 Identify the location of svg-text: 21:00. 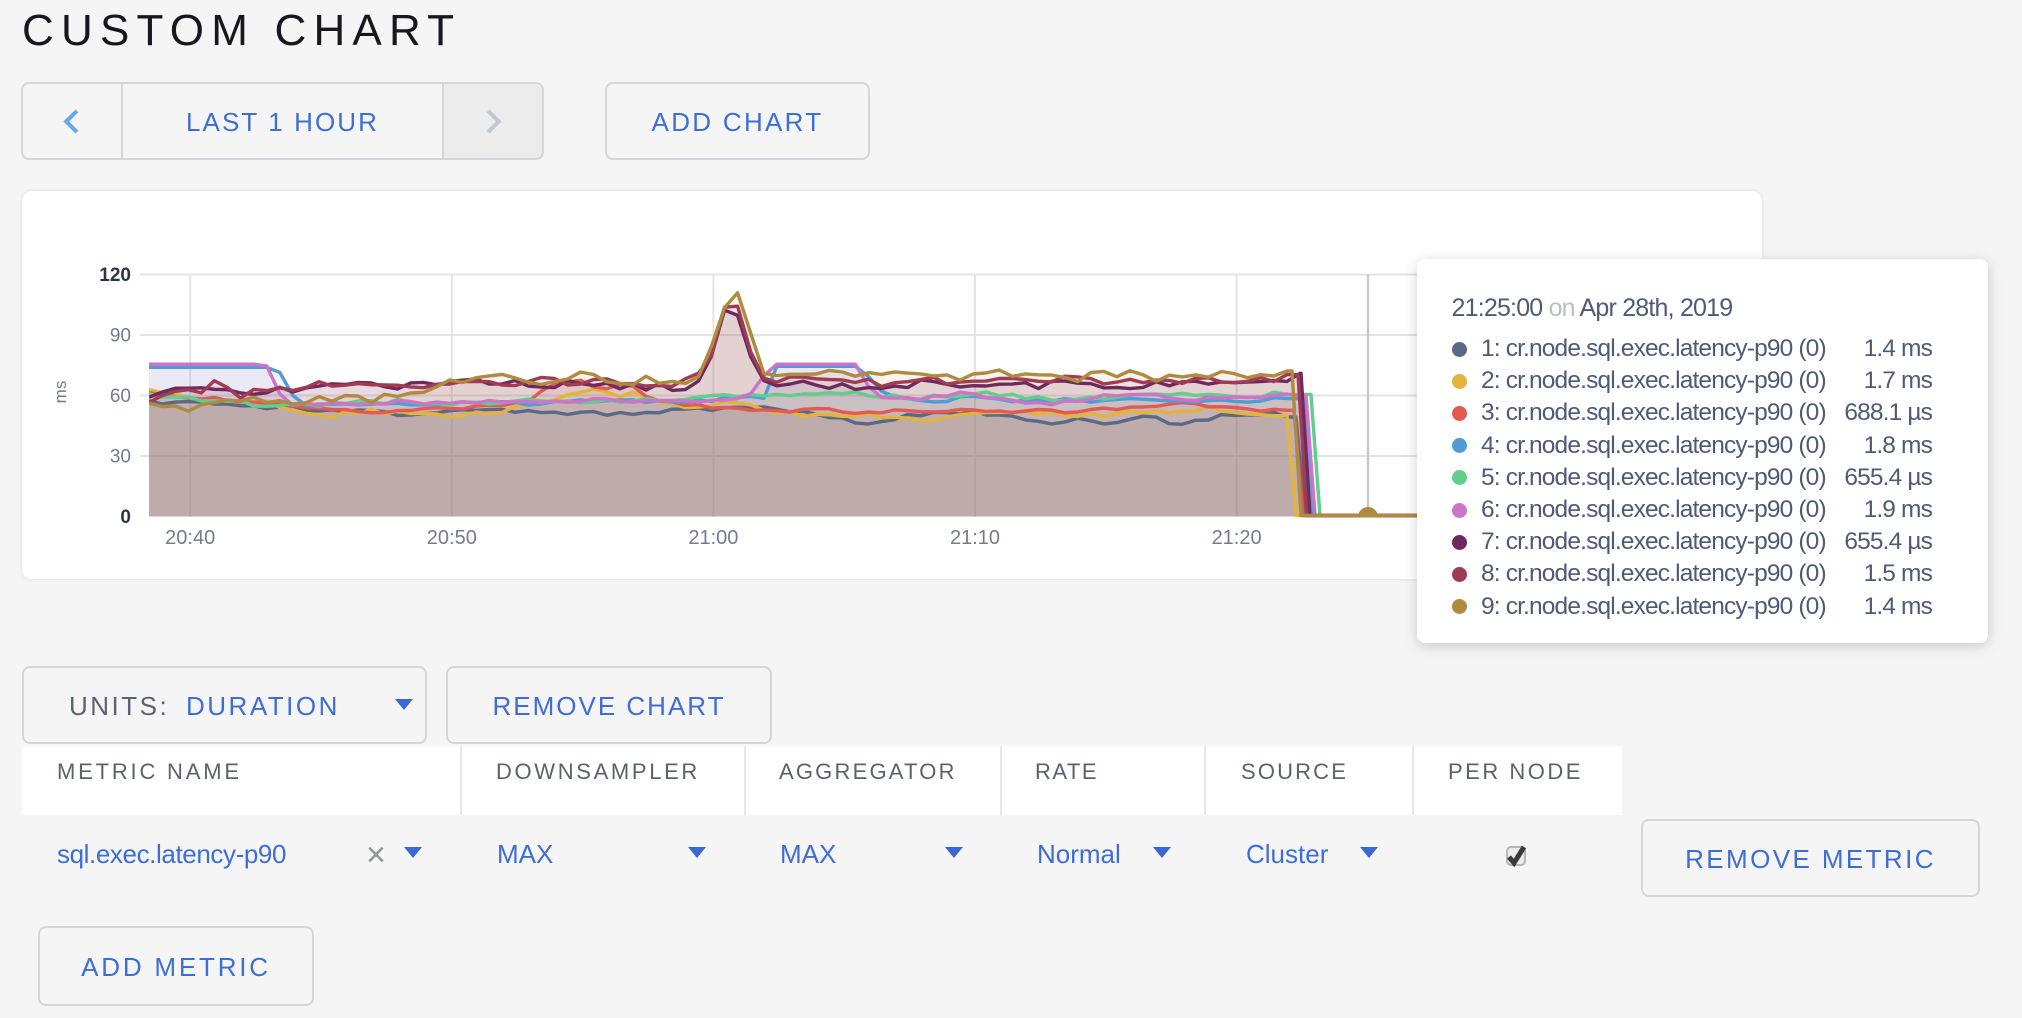
(713, 538).